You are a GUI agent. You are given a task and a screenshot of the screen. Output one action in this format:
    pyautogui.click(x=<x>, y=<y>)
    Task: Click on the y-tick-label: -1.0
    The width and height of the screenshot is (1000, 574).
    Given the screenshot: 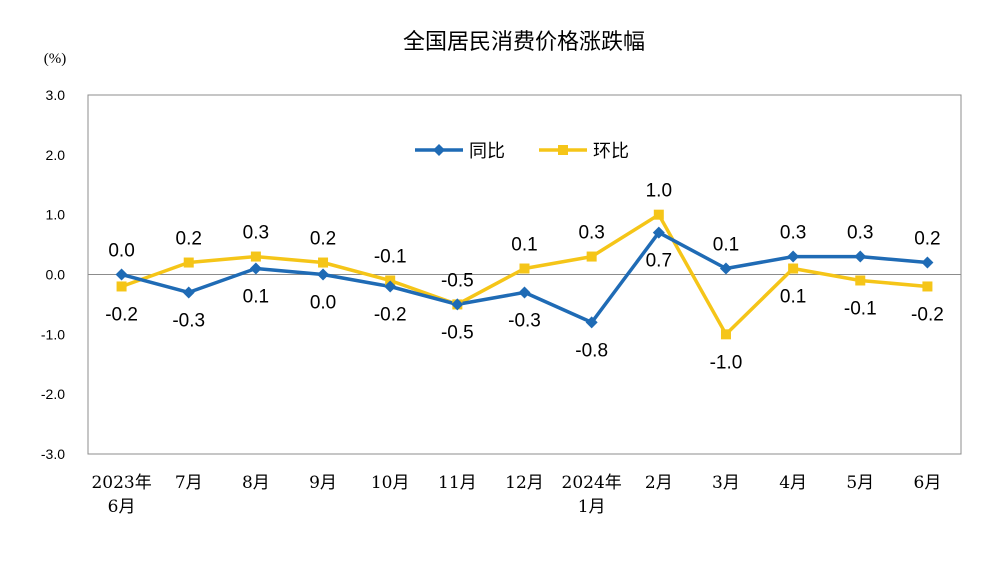 What is the action you would take?
    pyautogui.click(x=53, y=334)
    